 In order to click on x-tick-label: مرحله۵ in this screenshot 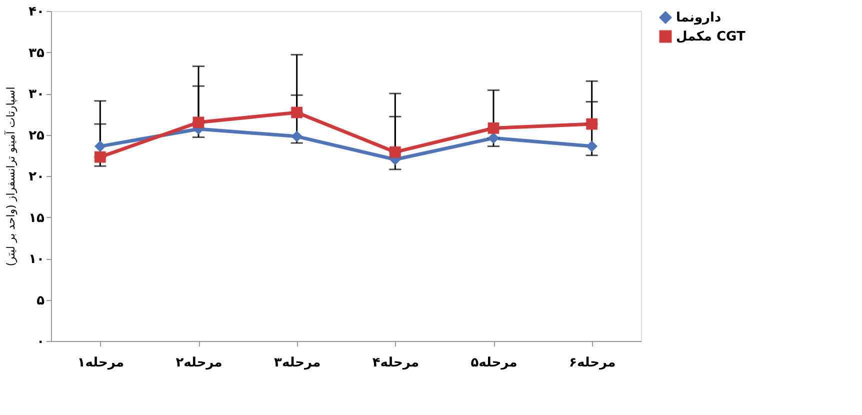, I will do `click(494, 363)`.